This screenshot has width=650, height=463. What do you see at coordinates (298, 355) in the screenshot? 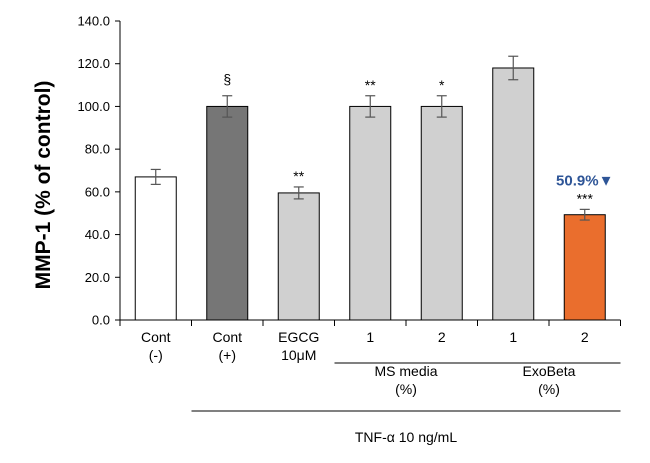
I see `category-label: 10μM` at bounding box center [298, 355].